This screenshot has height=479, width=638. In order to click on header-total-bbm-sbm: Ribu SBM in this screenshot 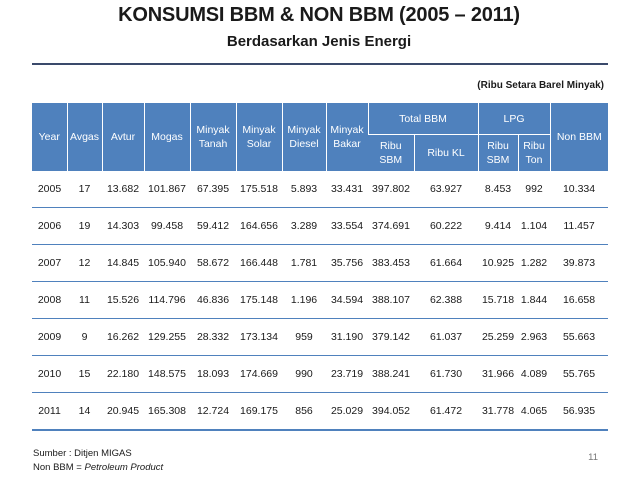, I will do `click(391, 152)`.